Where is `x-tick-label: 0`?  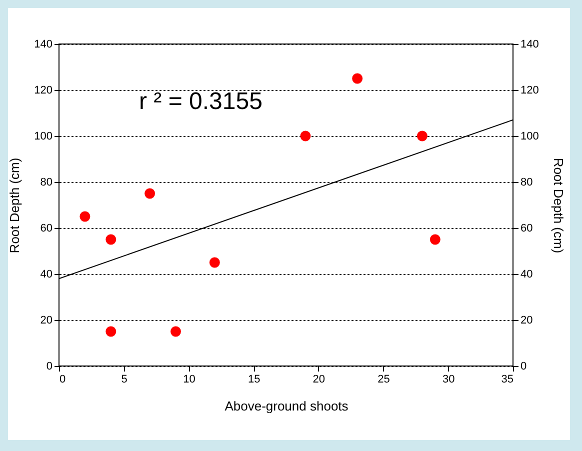 x-tick-label: 0 is located at coordinates (63, 380).